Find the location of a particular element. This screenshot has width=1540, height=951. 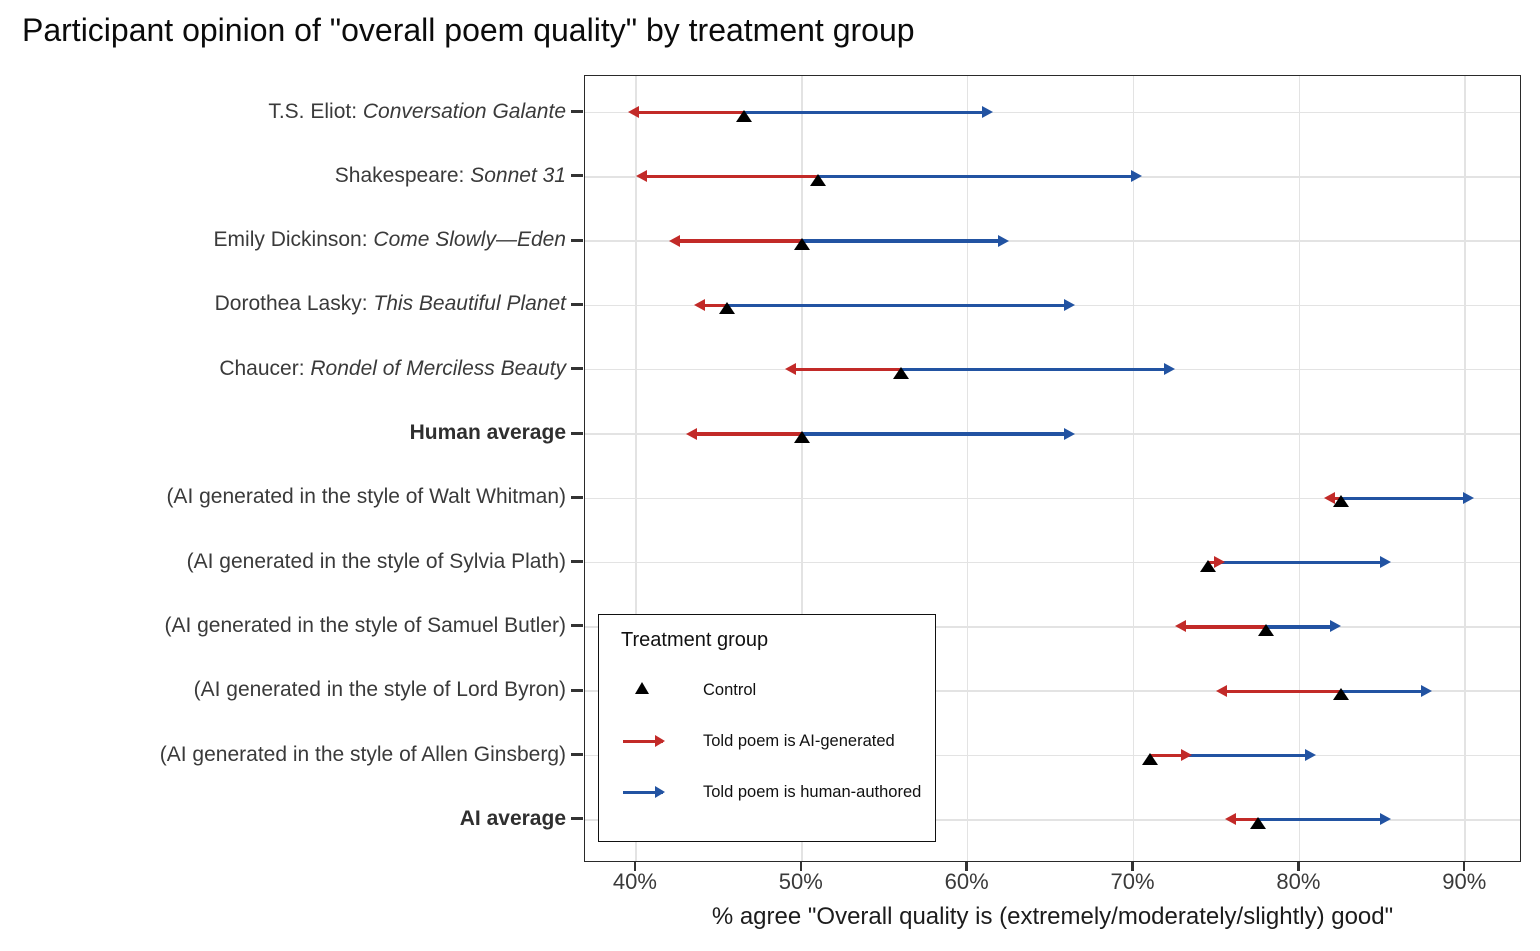

x-tick-label-40: 40% is located at coordinates (634, 881).